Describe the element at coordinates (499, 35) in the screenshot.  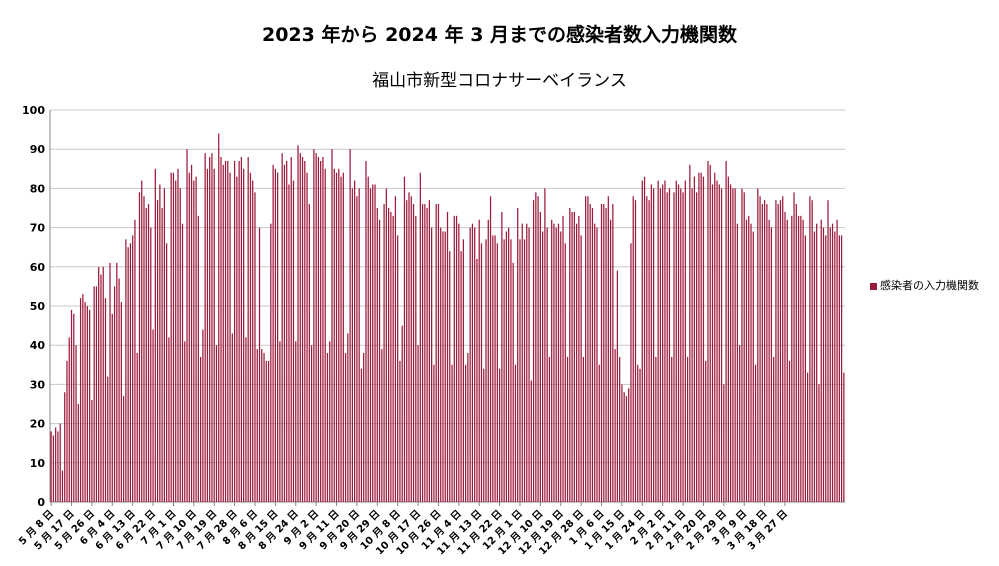
I see `chart-title: 2023 年から 2024 年 3 月までの感染者数入力機関数` at that location.